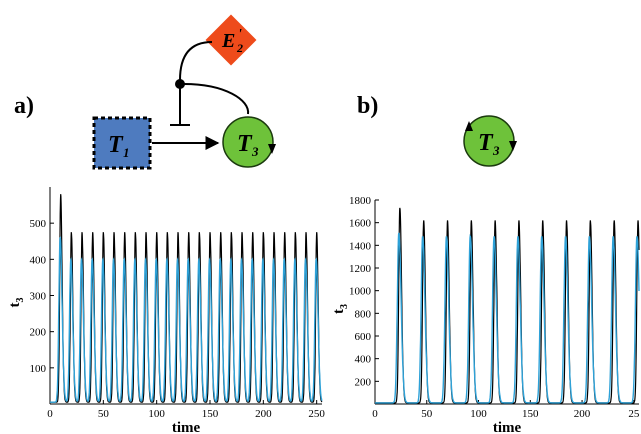 The height and width of the screenshot is (434, 641). Describe the element at coordinates (240, 34) in the screenshot. I see `e2-node-sup: '` at that location.